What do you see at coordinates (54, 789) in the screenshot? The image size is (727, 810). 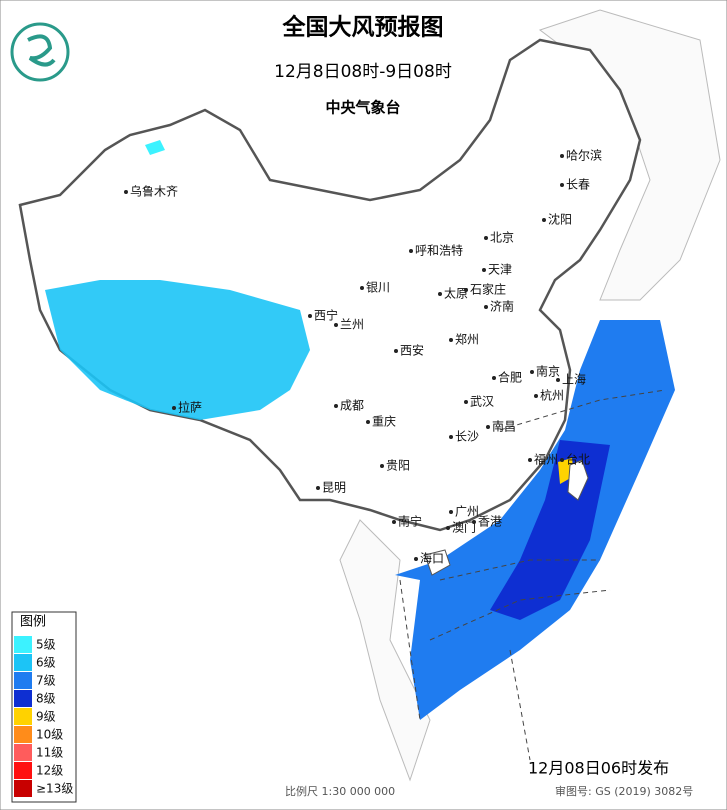 I see `legend-label: ≥13级` at bounding box center [54, 789].